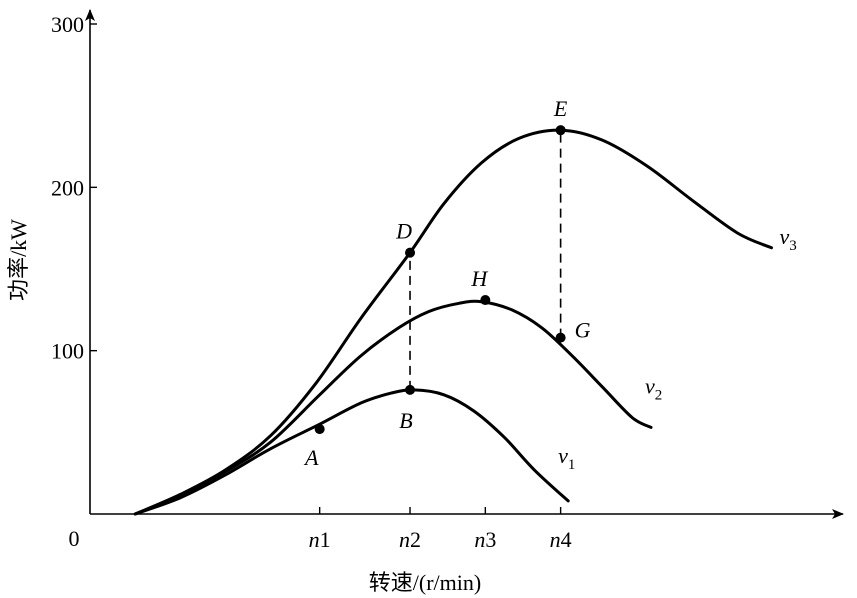  I want to click on point-marker-H, so click(485, 300).